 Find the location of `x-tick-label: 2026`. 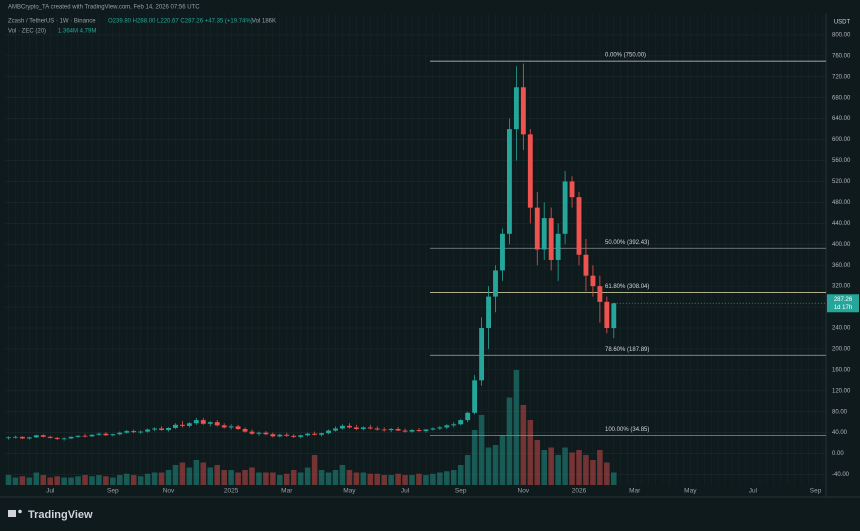

x-tick-label: 2026 is located at coordinates (579, 491).